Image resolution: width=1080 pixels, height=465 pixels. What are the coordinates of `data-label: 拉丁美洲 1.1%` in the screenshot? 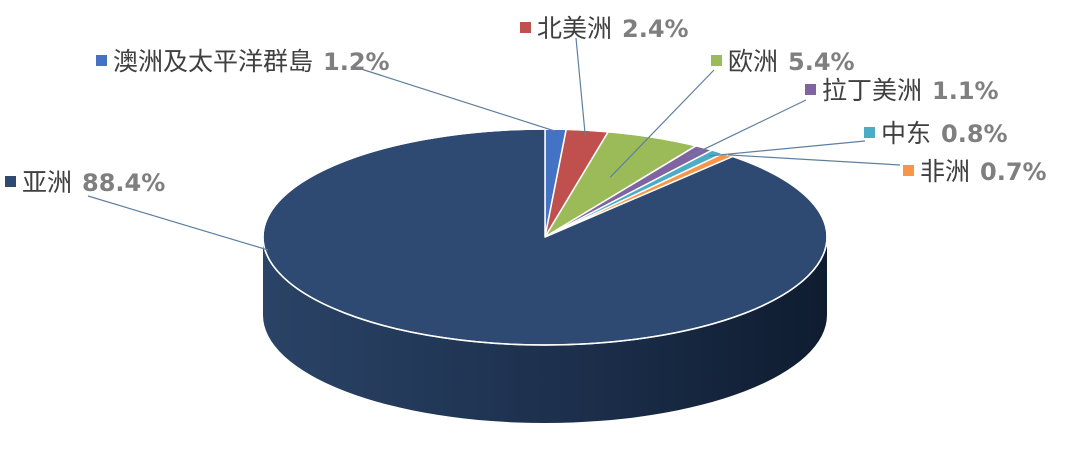 It's located at (910, 90).